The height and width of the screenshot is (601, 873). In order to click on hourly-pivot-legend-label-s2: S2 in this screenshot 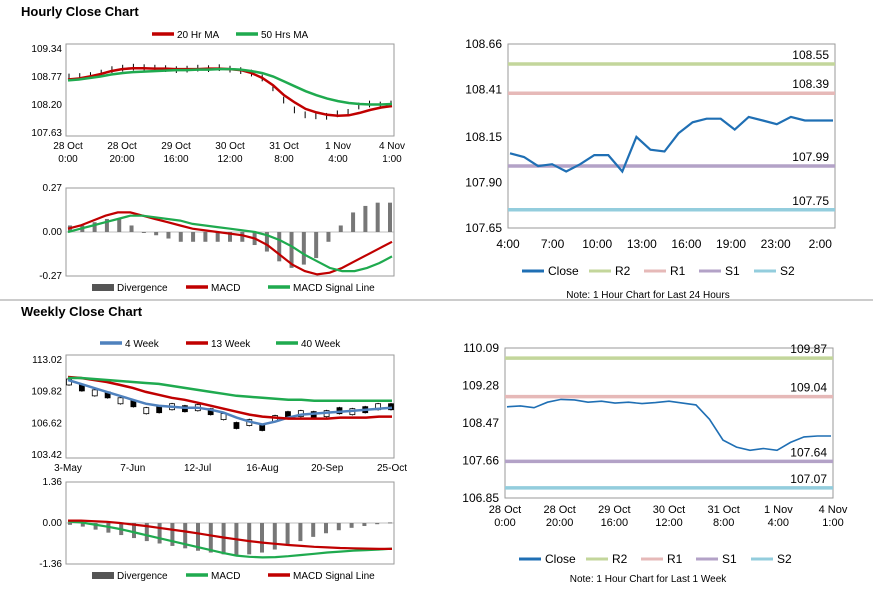, I will do `click(787, 271)`.